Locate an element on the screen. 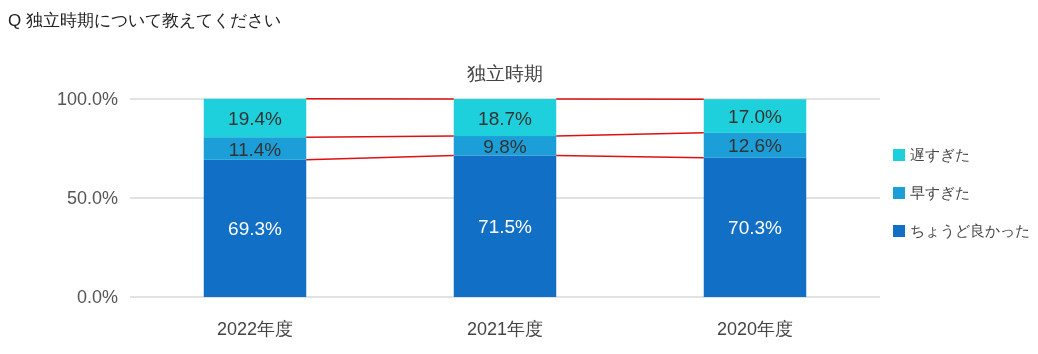  data-label: 18.7% is located at coordinates (505, 118).